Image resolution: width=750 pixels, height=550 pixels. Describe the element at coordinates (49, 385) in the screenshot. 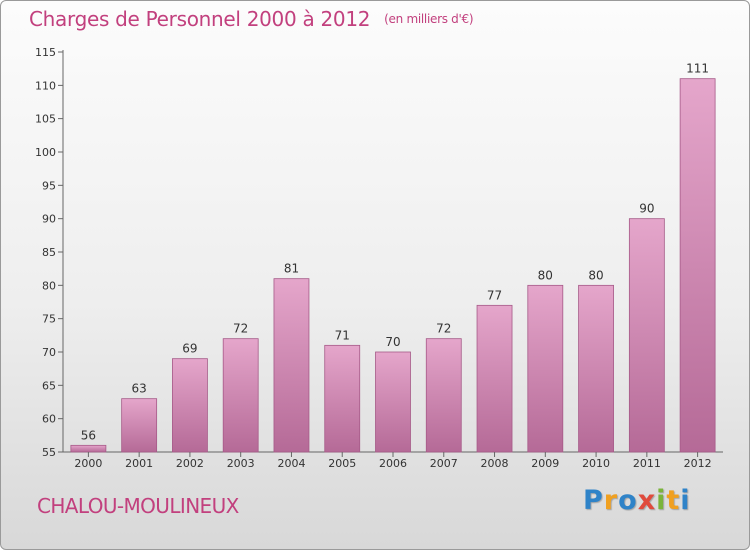

I see `y-tick-label: 65` at that location.